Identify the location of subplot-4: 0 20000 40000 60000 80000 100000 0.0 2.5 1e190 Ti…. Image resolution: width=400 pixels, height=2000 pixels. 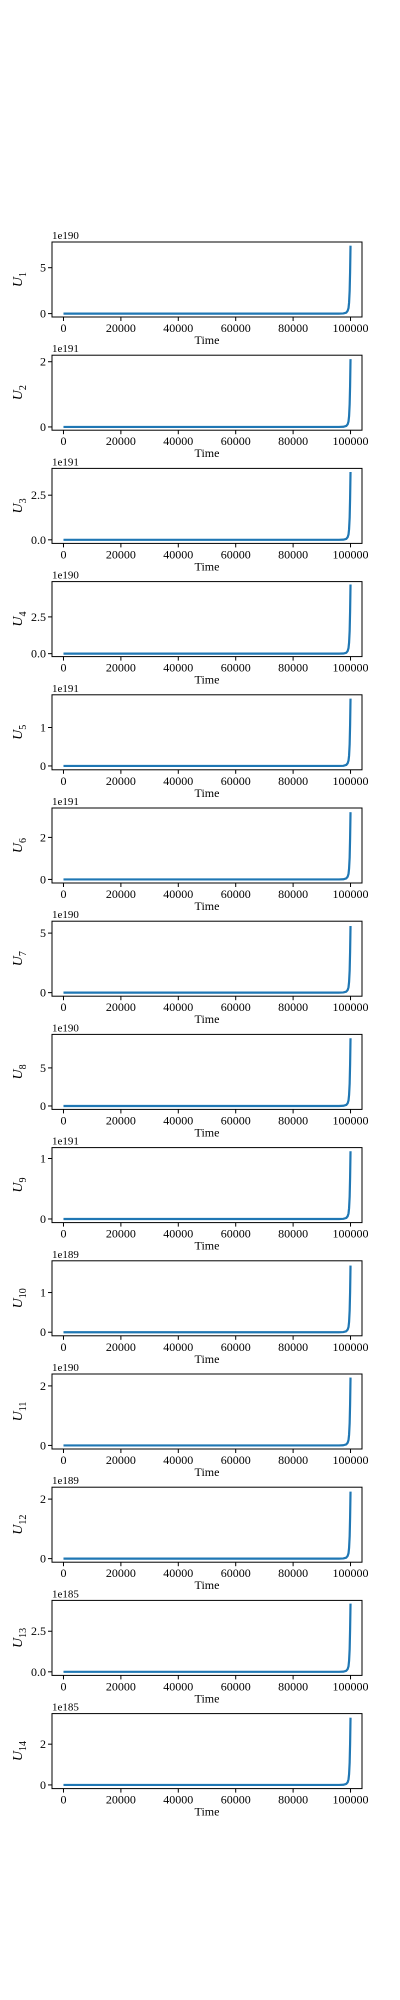
(190, 628).